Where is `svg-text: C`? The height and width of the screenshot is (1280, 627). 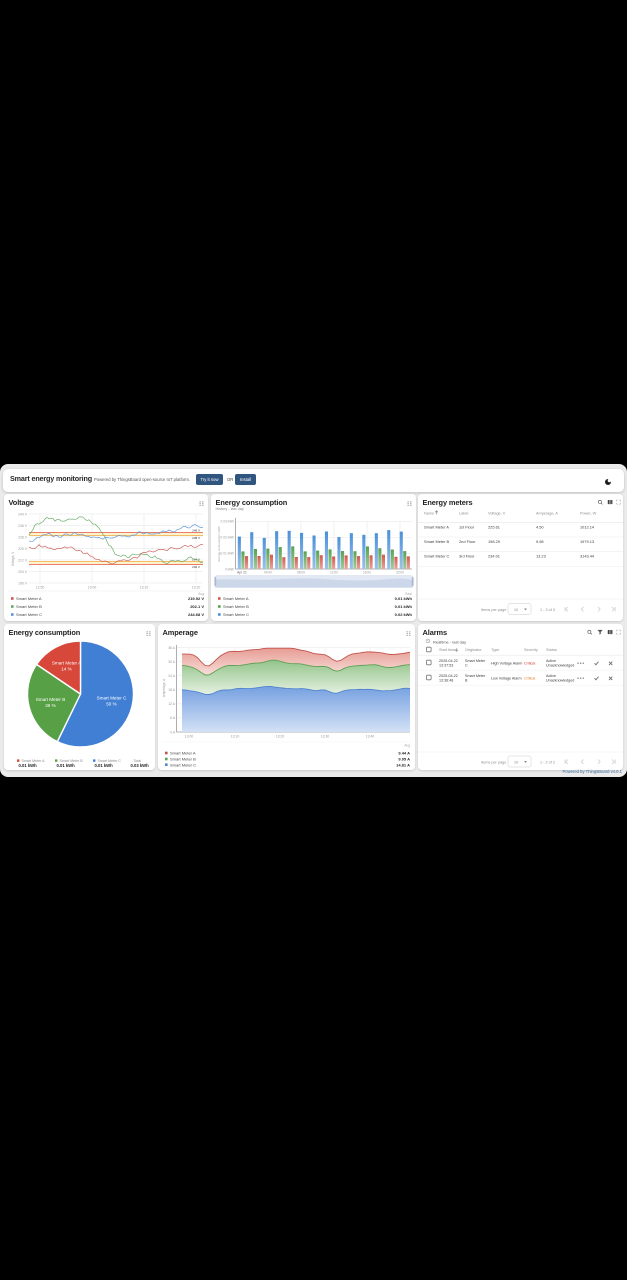 svg-text: C is located at coordinates (466, 666).